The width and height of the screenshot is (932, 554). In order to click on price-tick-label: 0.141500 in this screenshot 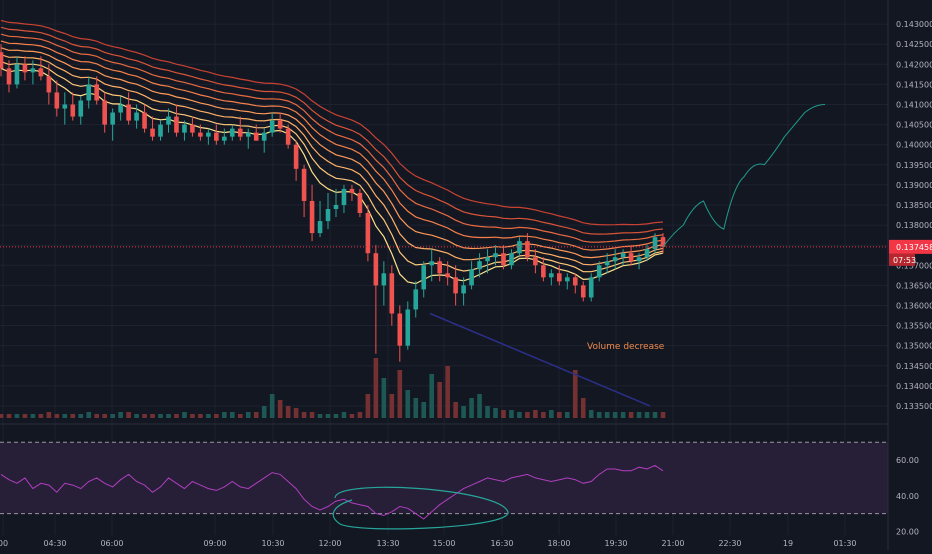, I will do `click(914, 84)`.